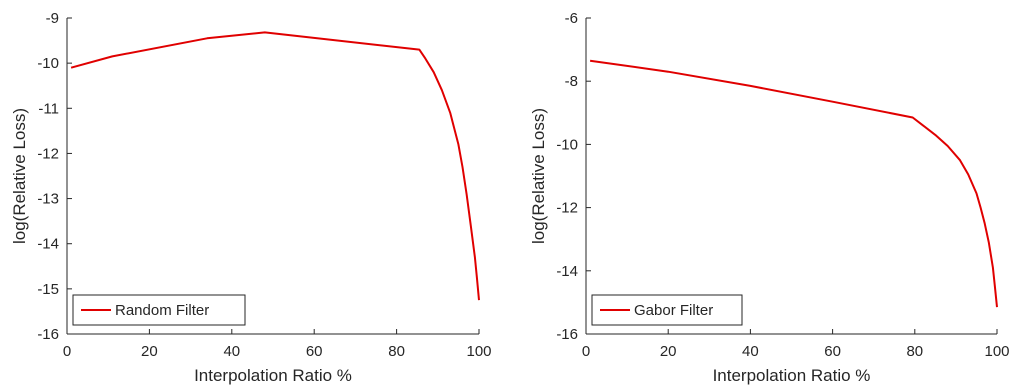  What do you see at coordinates (48, 199) in the screenshot?
I see `y-tick-label: -13` at bounding box center [48, 199].